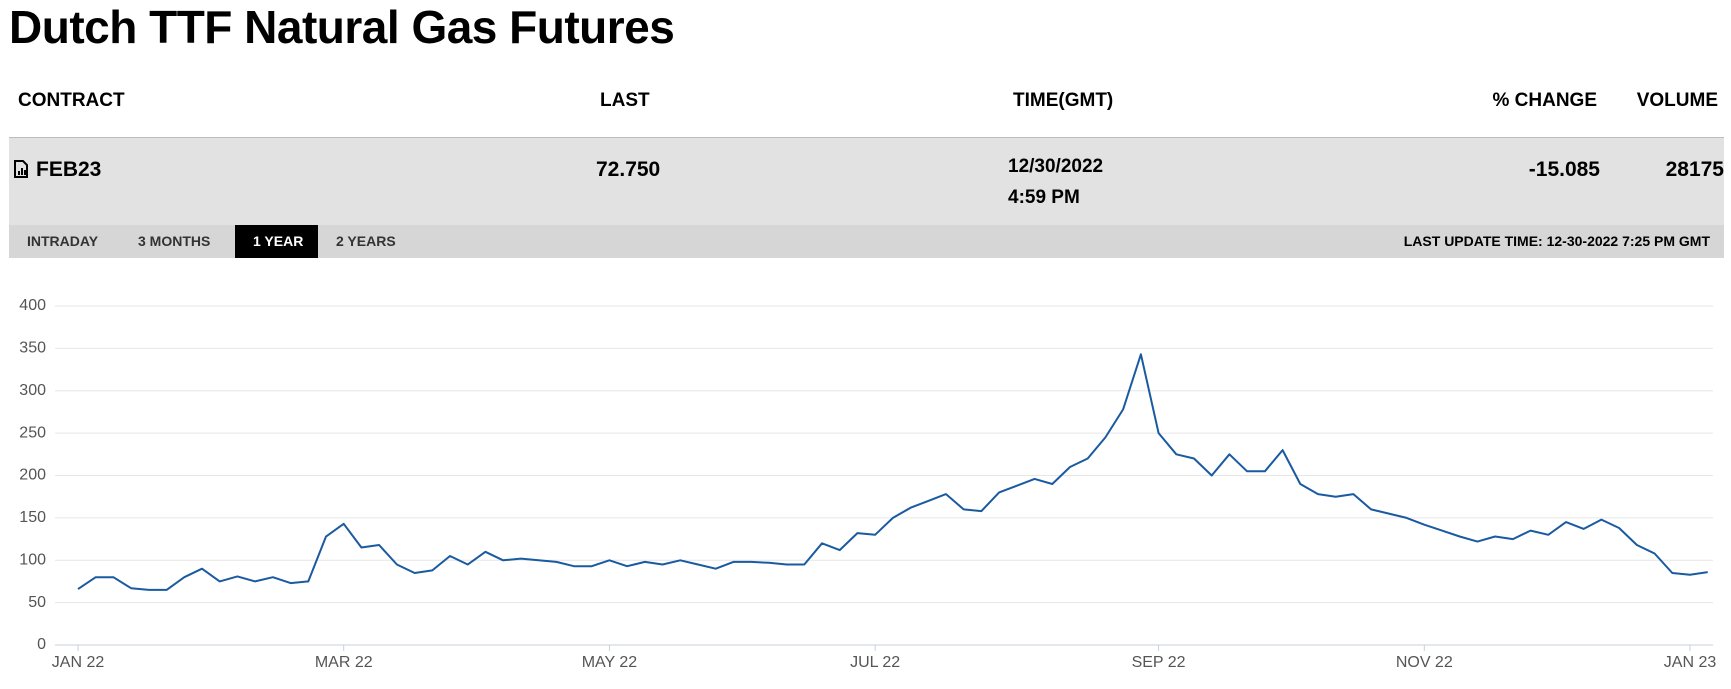 The width and height of the screenshot is (1731, 689). Describe the element at coordinates (32, 348) in the screenshot. I see `y-tick-label: 350` at that location.